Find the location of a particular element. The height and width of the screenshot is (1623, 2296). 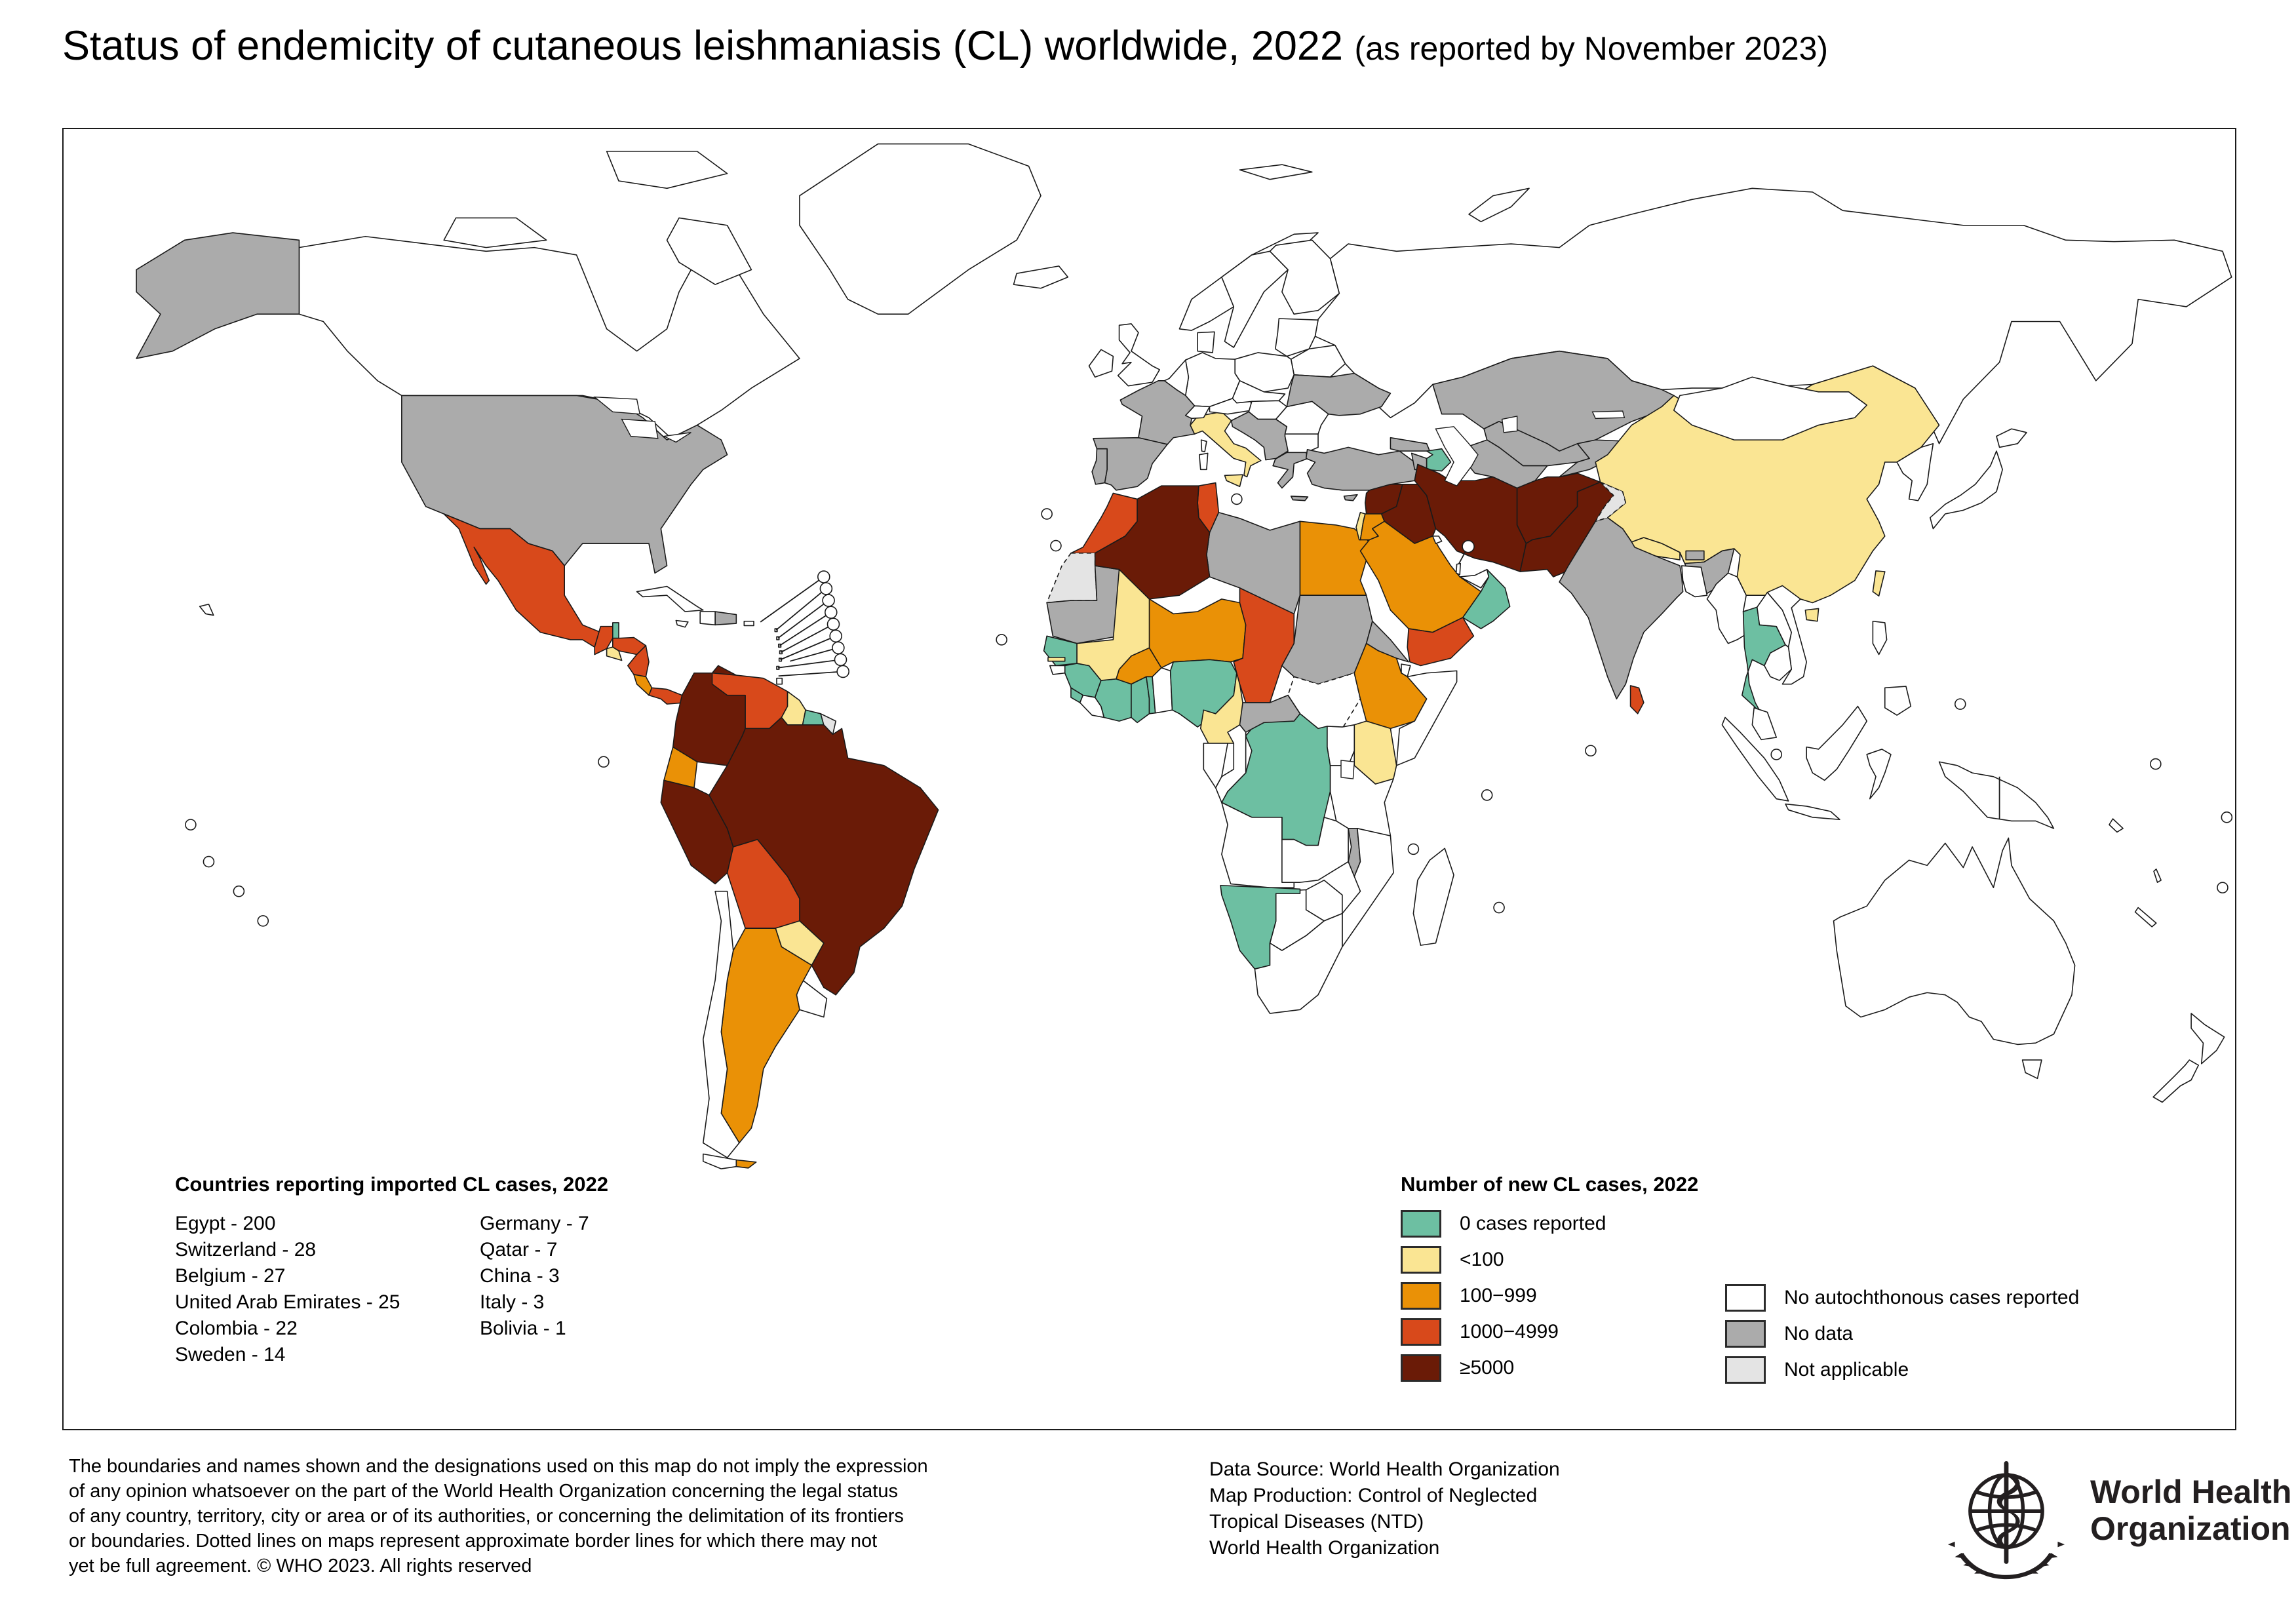

country-somalia is located at coordinates (1427, 718).